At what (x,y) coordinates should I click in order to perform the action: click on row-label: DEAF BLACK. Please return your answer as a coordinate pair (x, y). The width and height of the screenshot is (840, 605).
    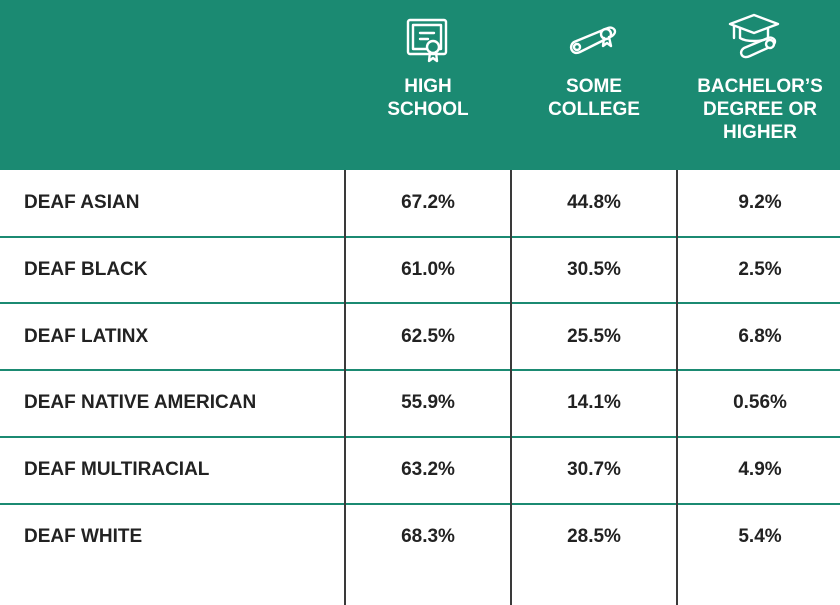
    Looking at the image, I should click on (86, 270).